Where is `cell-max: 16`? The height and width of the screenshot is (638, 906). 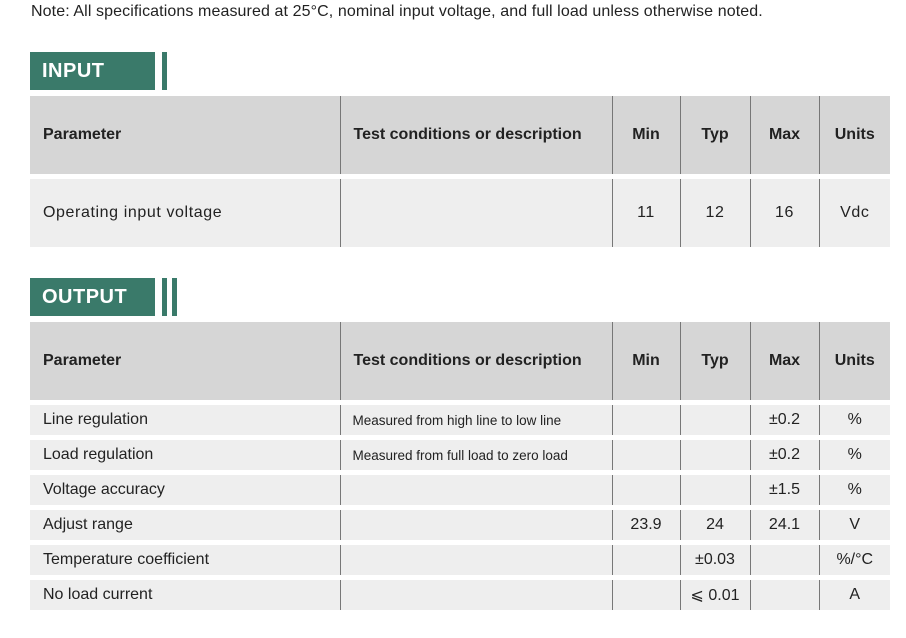 cell-max: 16 is located at coordinates (784, 211).